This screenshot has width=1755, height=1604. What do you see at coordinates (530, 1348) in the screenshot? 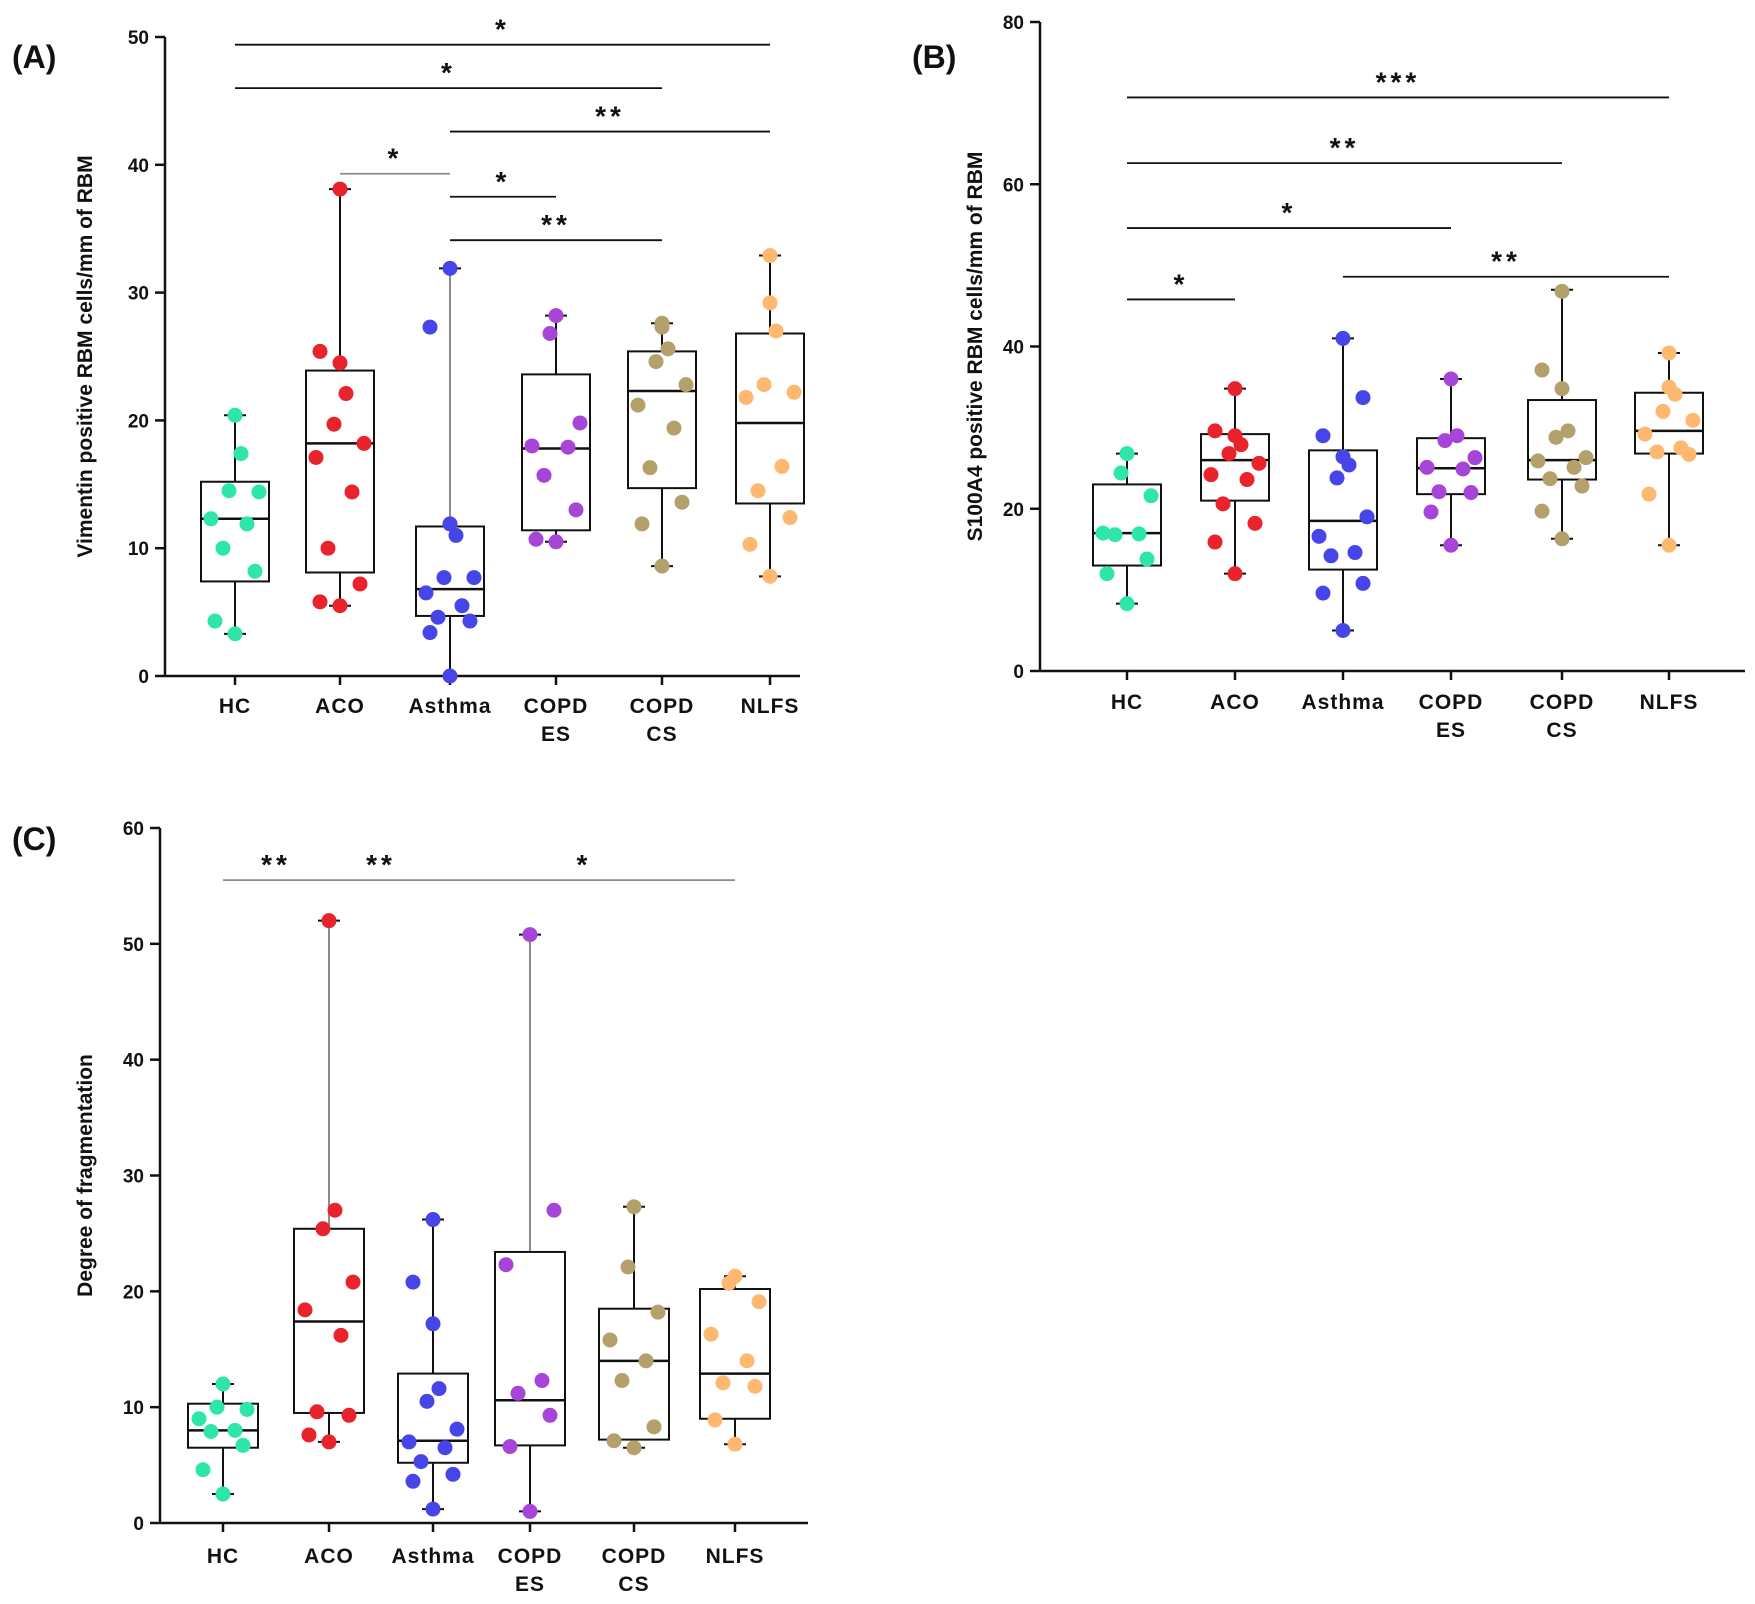
I see `panel-c-box-copd-es-iqr` at bounding box center [530, 1348].